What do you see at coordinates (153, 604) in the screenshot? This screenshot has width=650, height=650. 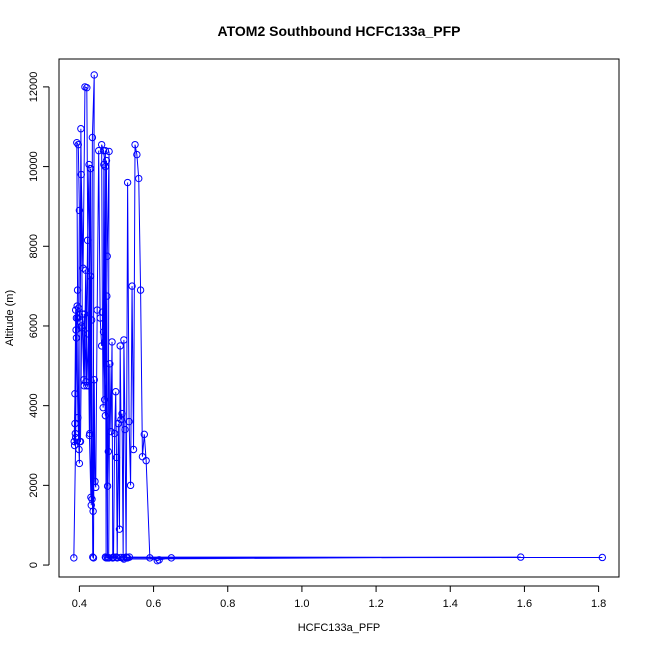 I see `x-tick-label: 0.6` at bounding box center [153, 604].